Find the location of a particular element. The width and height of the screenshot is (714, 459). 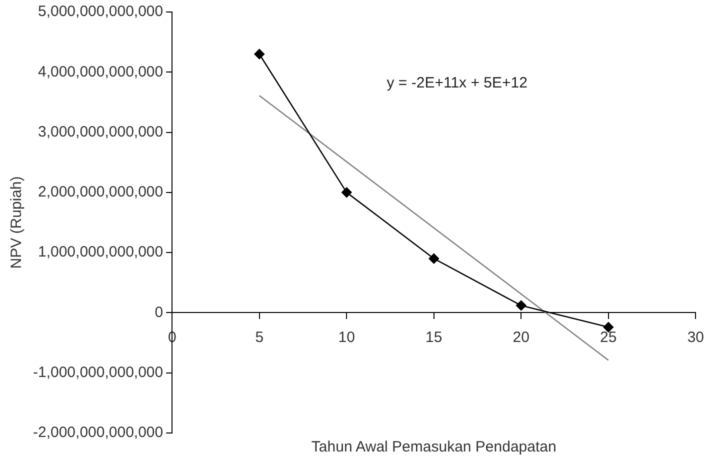

x-tick-label: 20 is located at coordinates (521, 337).